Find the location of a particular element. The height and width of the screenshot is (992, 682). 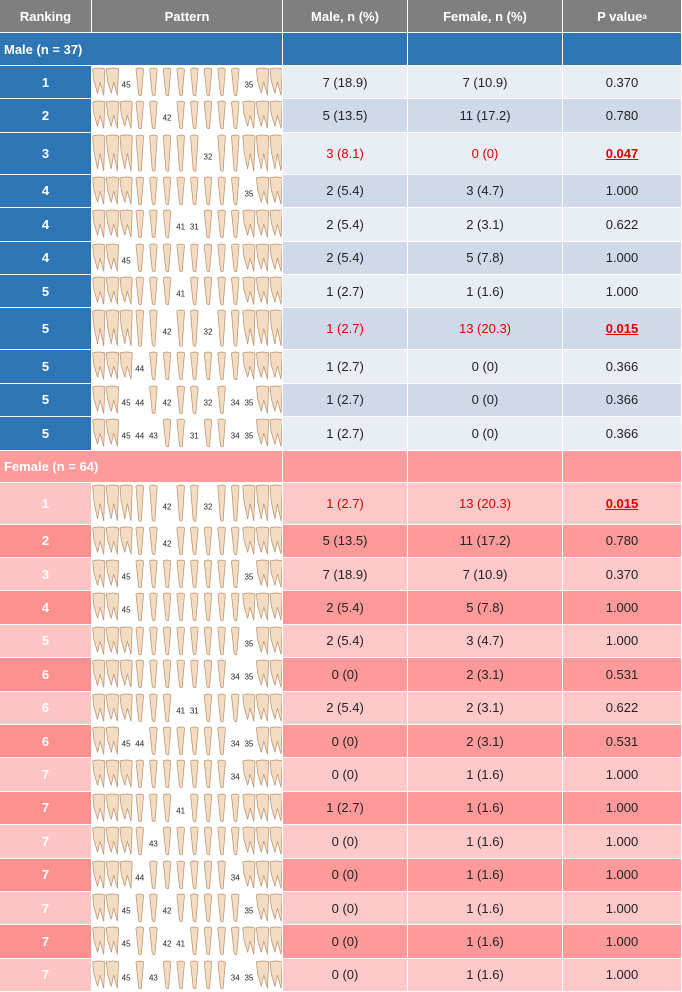

female-cell: 11 (17.2) is located at coordinates (485, 541).